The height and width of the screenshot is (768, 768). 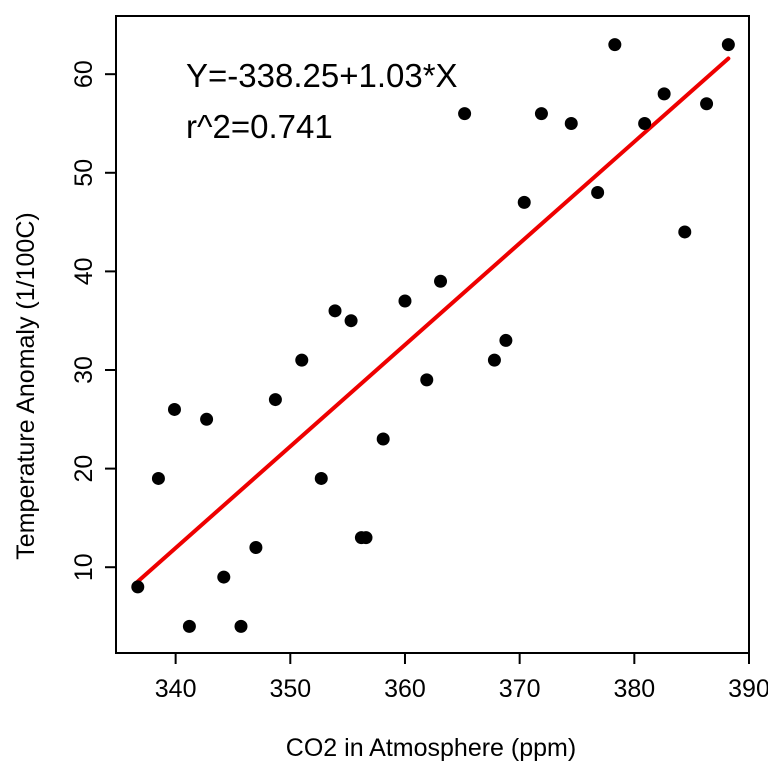 What do you see at coordinates (634, 689) in the screenshot?
I see `x-tick-label: 380` at bounding box center [634, 689].